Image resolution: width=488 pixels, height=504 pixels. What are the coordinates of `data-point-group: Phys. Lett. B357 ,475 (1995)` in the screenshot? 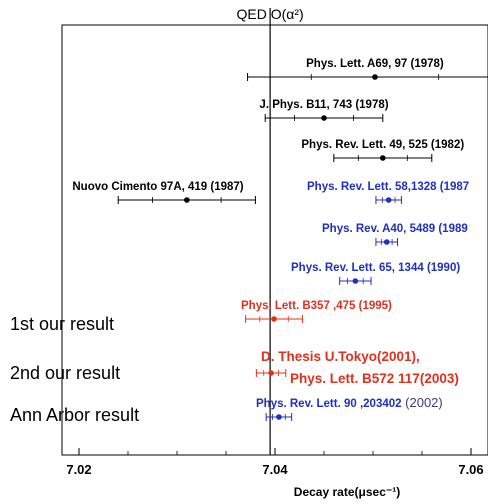 It's located at (316, 311).